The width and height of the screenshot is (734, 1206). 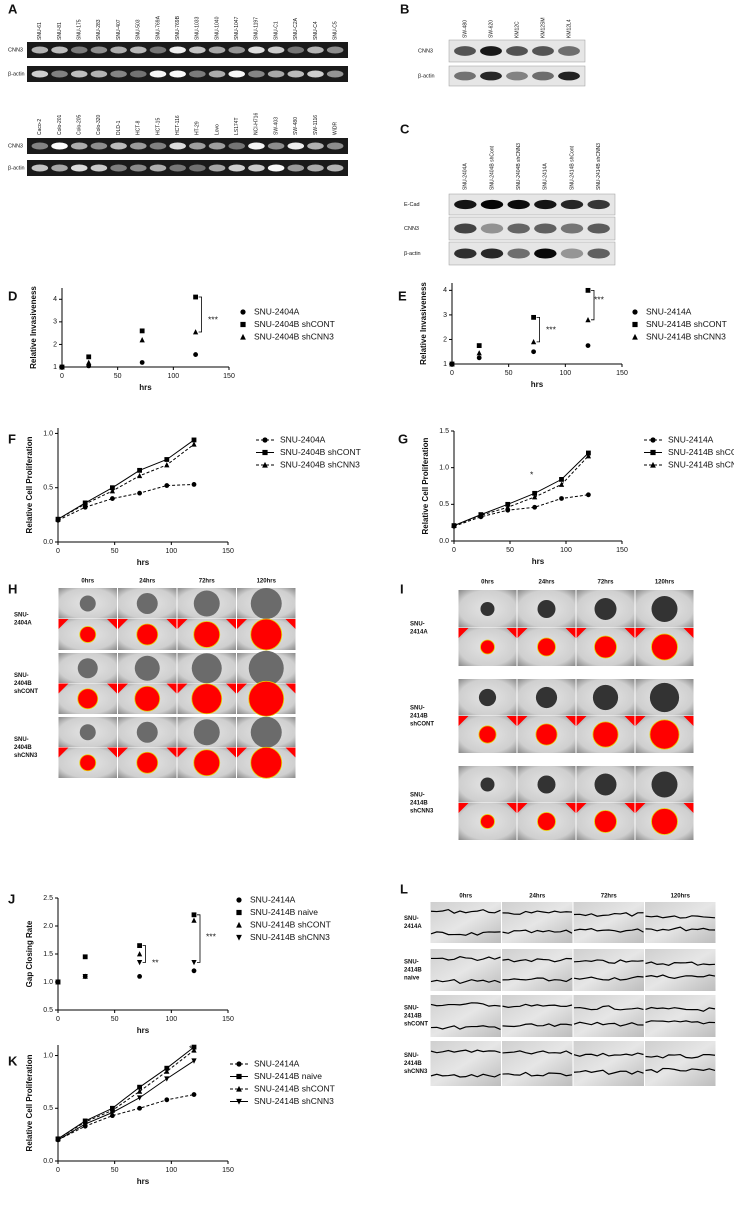 I want to click on lane-label: HCT-116, so click(x=178, y=125).